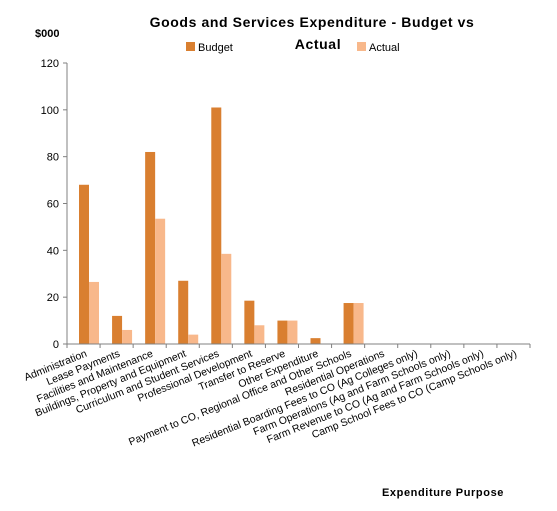 The width and height of the screenshot is (557, 511). What do you see at coordinates (384, 48) in the screenshot?
I see `legend-label-actual: Actual` at bounding box center [384, 48].